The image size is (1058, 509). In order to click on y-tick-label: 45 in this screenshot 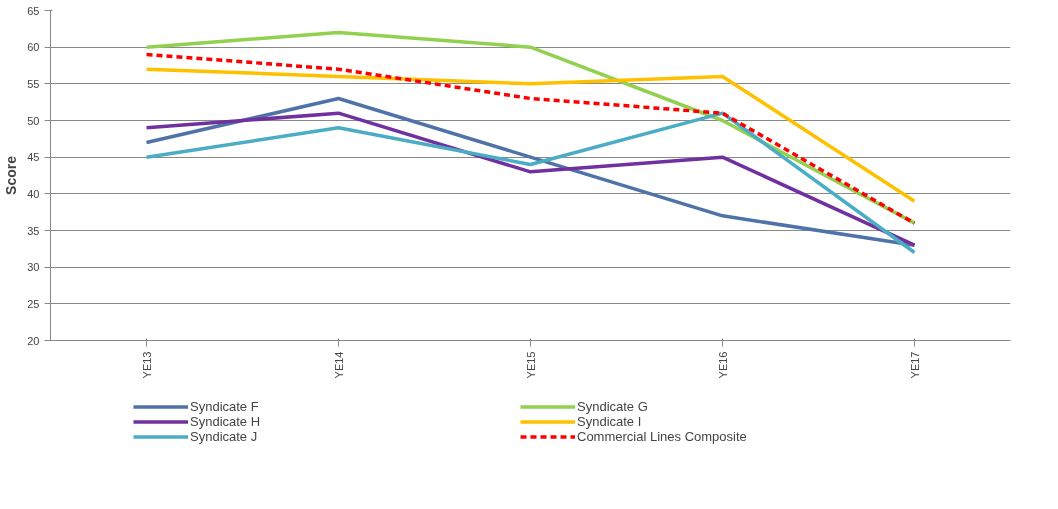, I will do `click(33, 157)`.